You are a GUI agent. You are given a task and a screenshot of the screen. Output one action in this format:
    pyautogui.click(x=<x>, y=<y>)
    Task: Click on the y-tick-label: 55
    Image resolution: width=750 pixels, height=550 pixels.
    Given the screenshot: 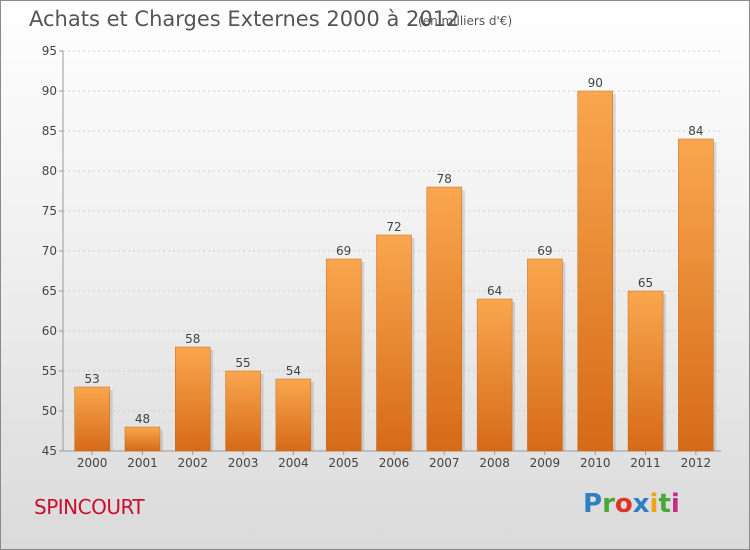 What is the action you would take?
    pyautogui.click(x=49, y=371)
    